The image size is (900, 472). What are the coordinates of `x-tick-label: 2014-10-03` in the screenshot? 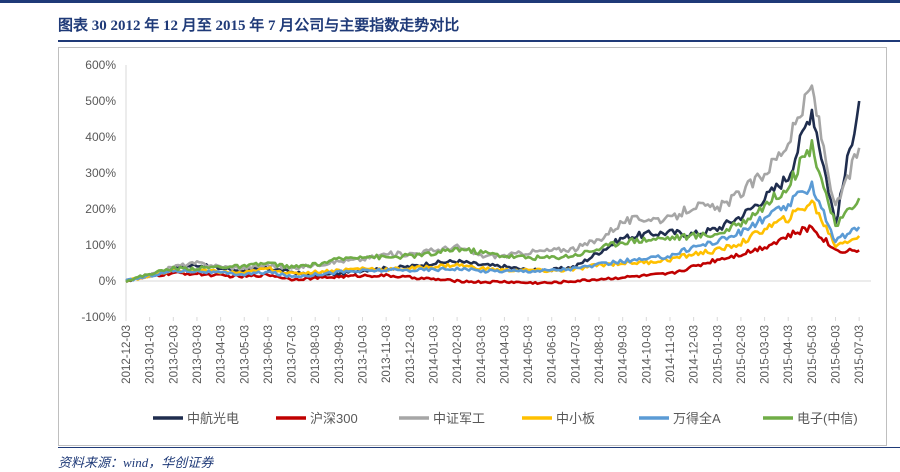 It's located at (647, 354).